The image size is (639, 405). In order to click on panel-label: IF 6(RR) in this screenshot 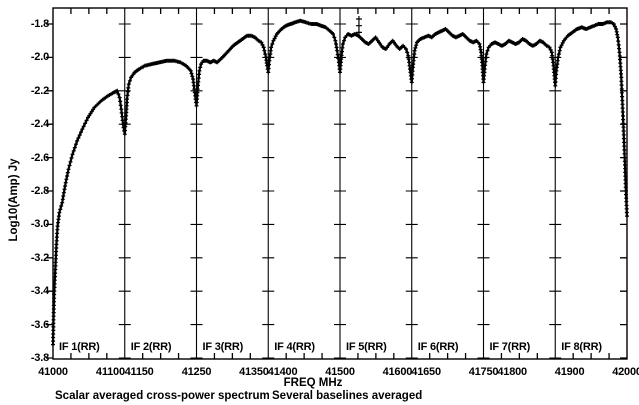, I will do `click(438, 347)`.